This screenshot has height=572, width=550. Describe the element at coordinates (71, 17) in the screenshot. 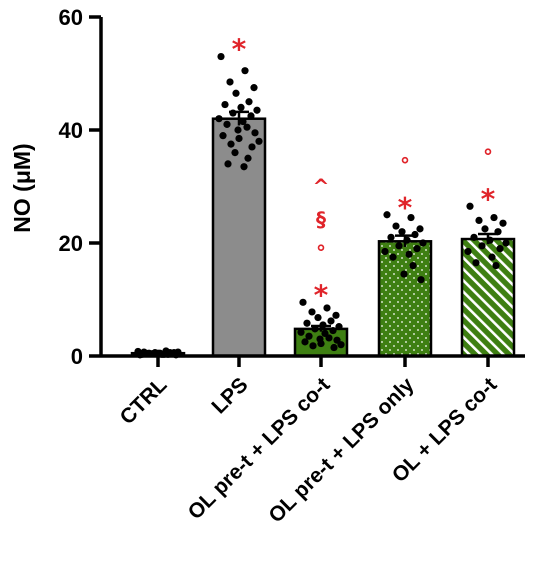

I see `y-tick-label: 60` at that location.